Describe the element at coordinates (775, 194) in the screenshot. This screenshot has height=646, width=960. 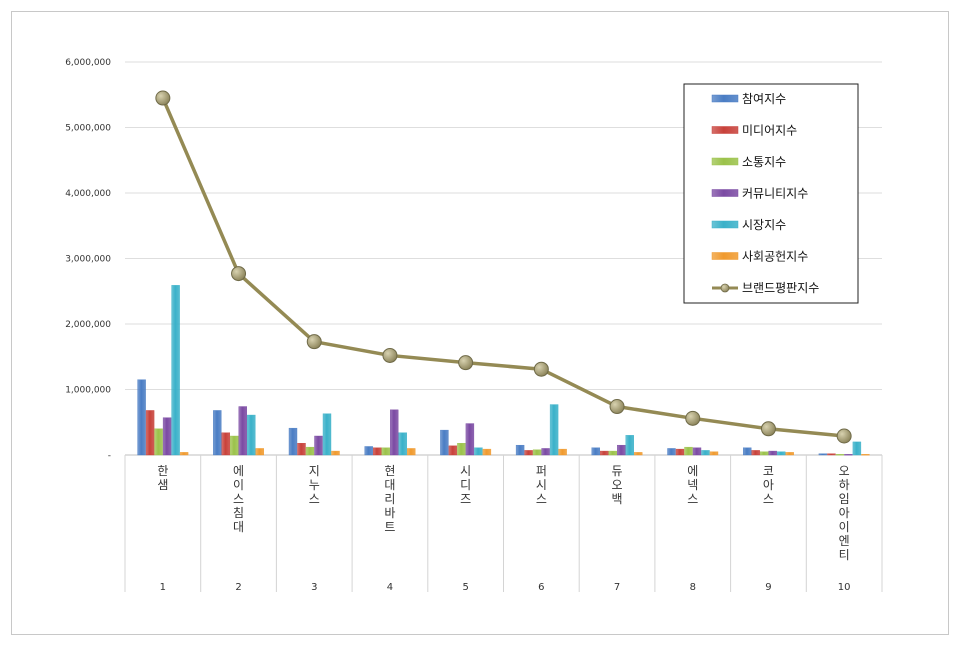
I see `legend-label: 커뮤니티지수` at that location.